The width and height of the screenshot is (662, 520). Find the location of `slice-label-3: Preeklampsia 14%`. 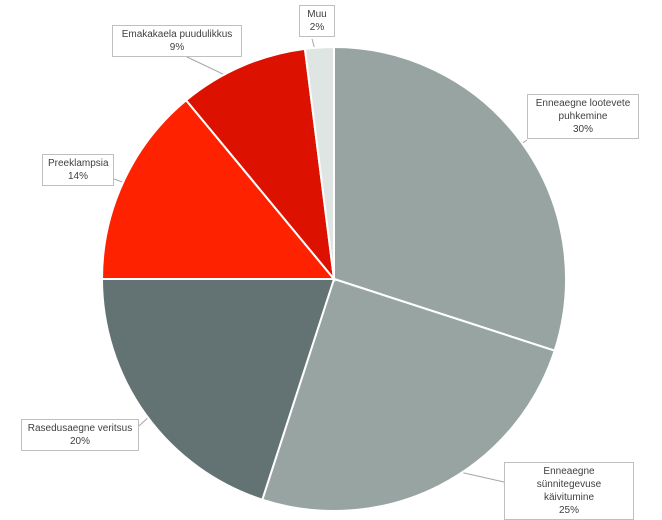

slice-label-3: Preeklampsia 14% is located at coordinates (78, 170).